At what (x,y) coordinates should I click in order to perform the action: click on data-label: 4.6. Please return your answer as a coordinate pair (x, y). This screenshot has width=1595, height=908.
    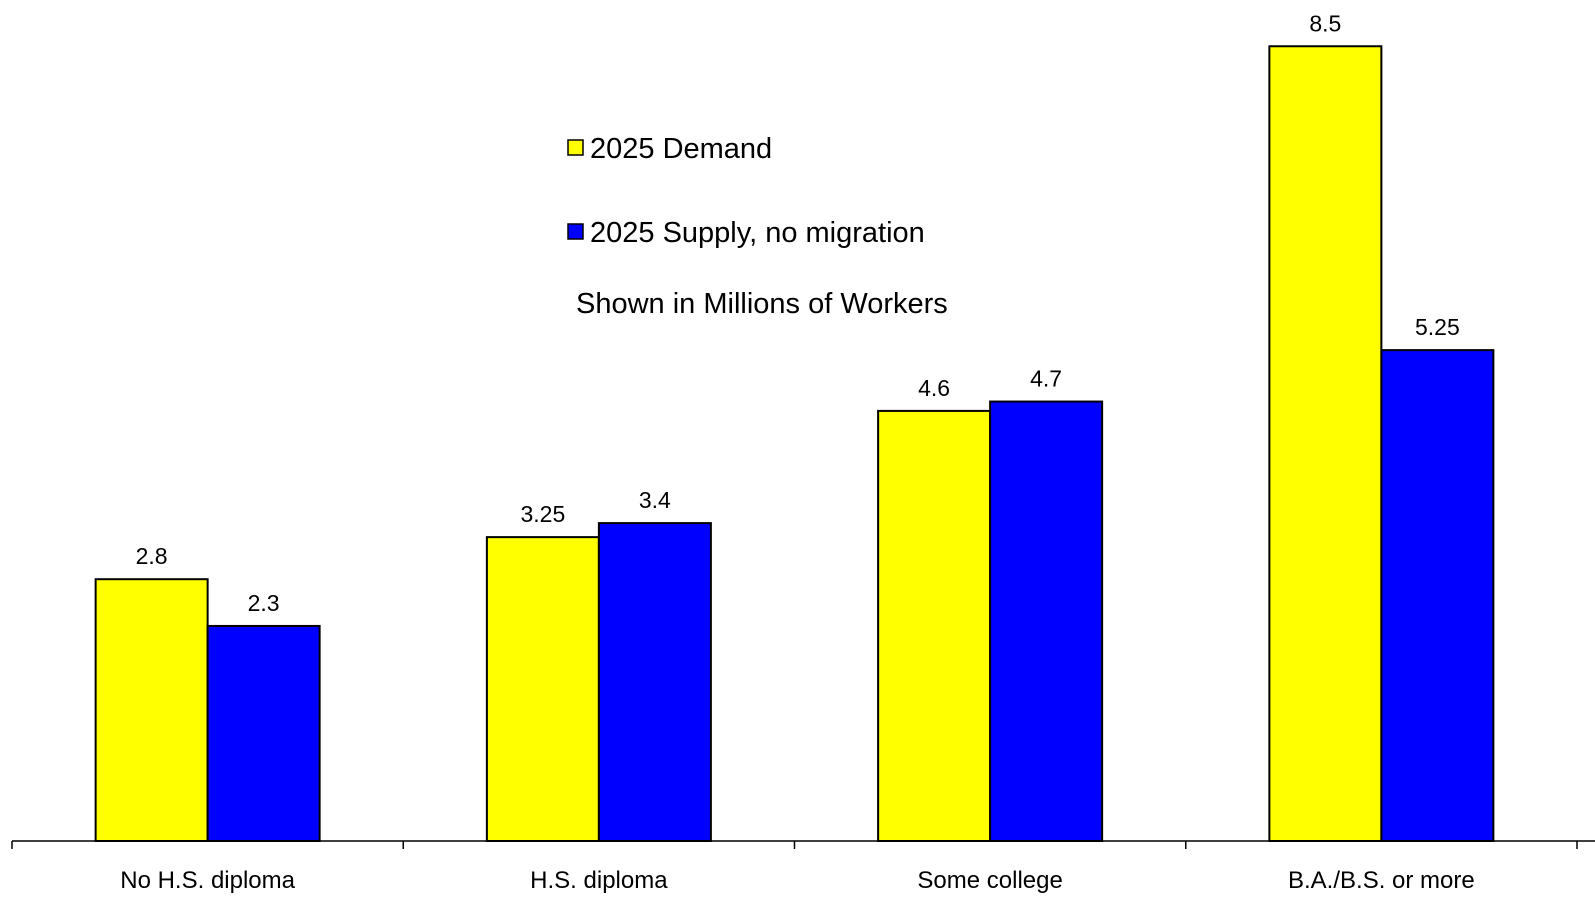
    Looking at the image, I should click on (934, 388).